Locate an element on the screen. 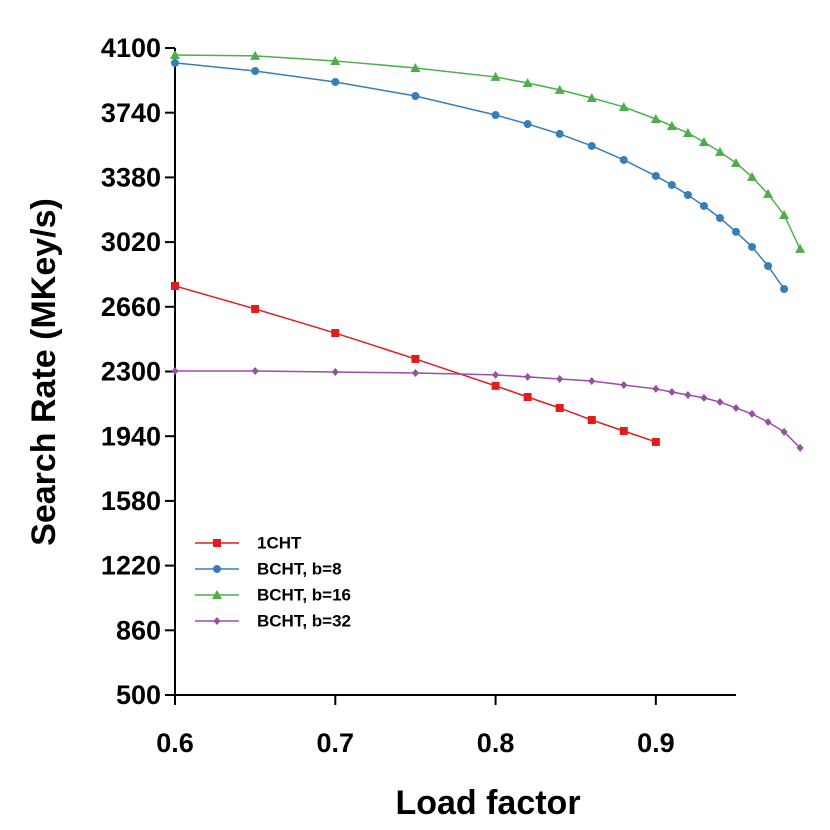 Image resolution: width=830 pixels, height=830 pixels. y-tick-label: 3740 is located at coordinates (131, 113).